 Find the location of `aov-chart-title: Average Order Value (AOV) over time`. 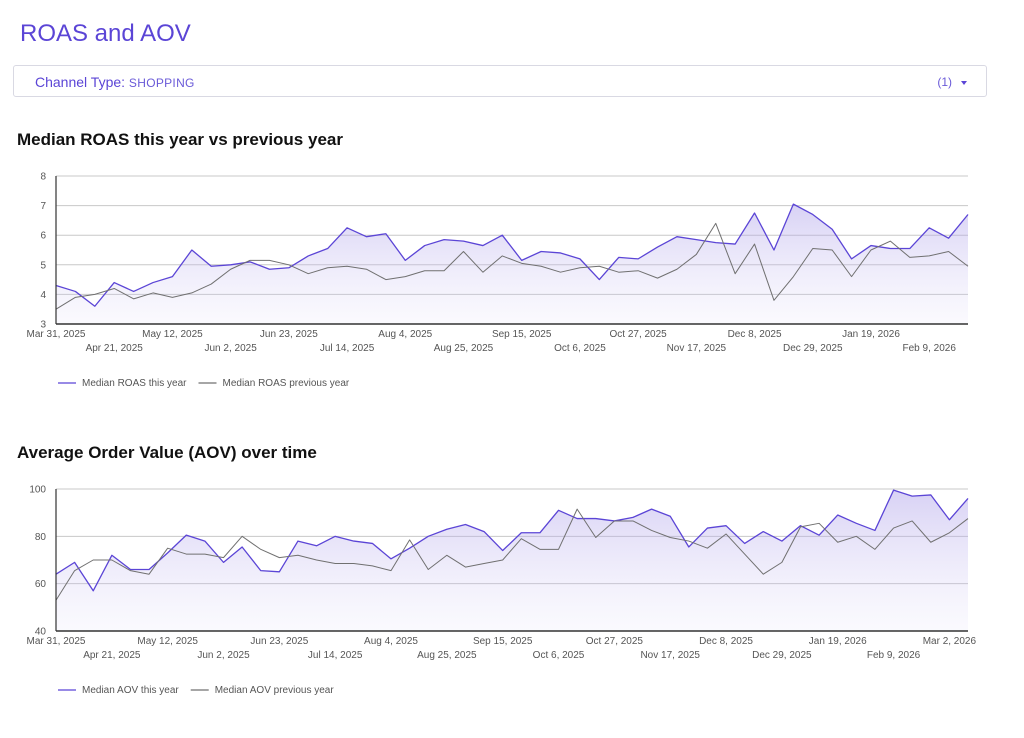

aov-chart-title: Average Order Value (AOV) over time is located at coordinates (167, 452).